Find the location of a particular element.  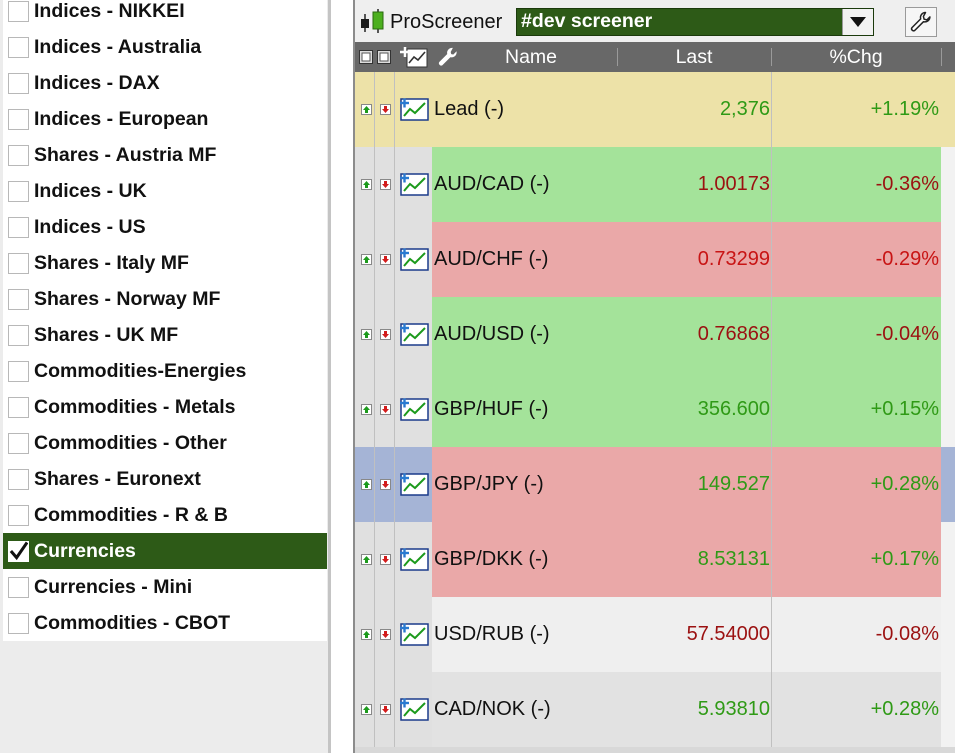

instrument-name: Lead (-) is located at coordinates (469, 109).